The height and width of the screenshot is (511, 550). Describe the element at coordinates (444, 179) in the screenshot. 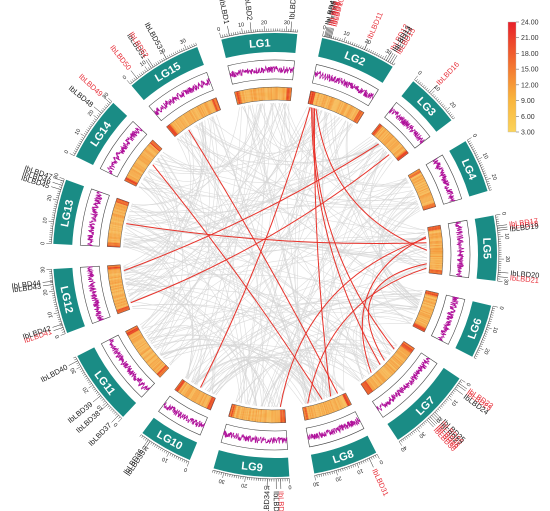

I see `gc-content-LG4` at that location.